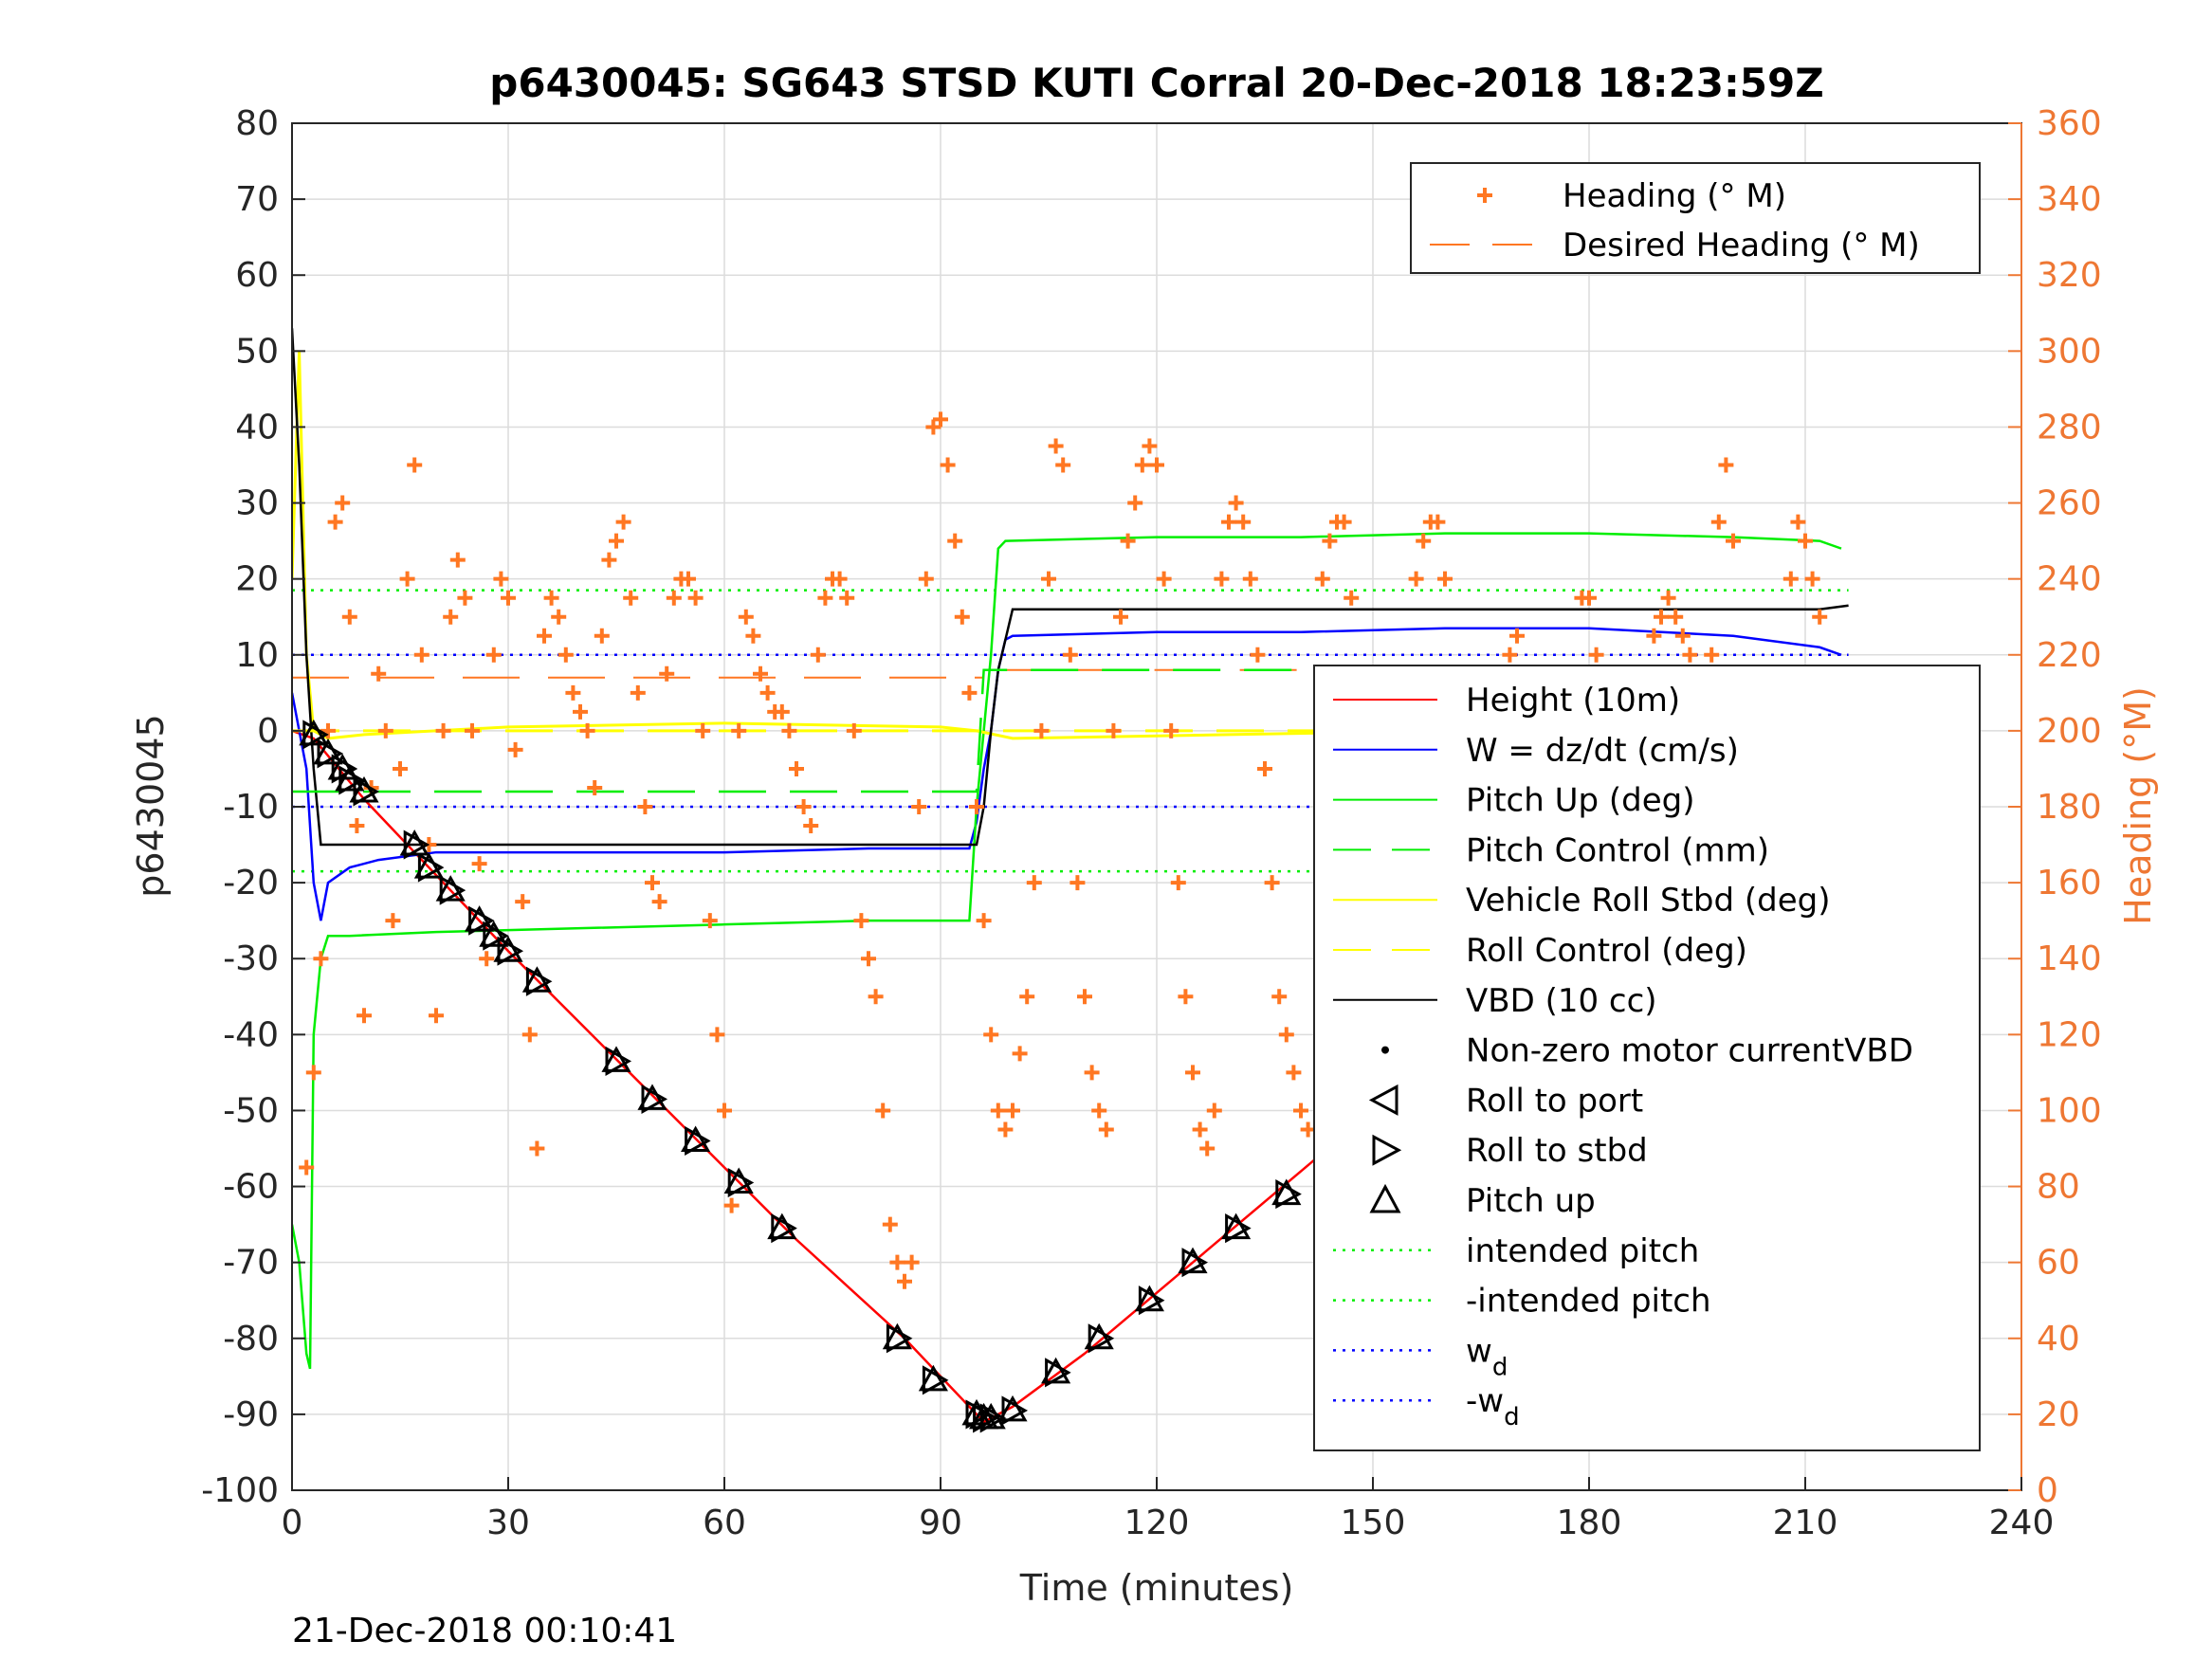 This screenshot has width=2212, height=1659. I want to click on right-tick-label: 280, so click(2069, 427).